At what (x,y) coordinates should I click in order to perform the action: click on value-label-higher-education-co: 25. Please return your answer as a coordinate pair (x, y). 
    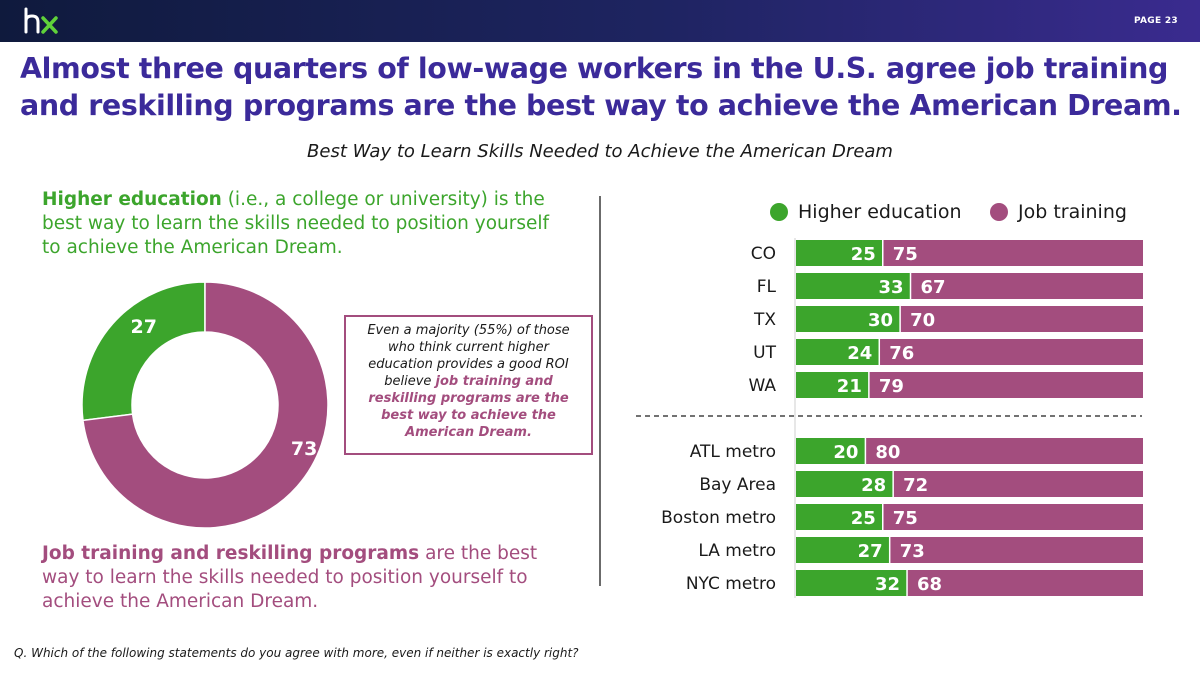
    Looking at the image, I should click on (863, 254).